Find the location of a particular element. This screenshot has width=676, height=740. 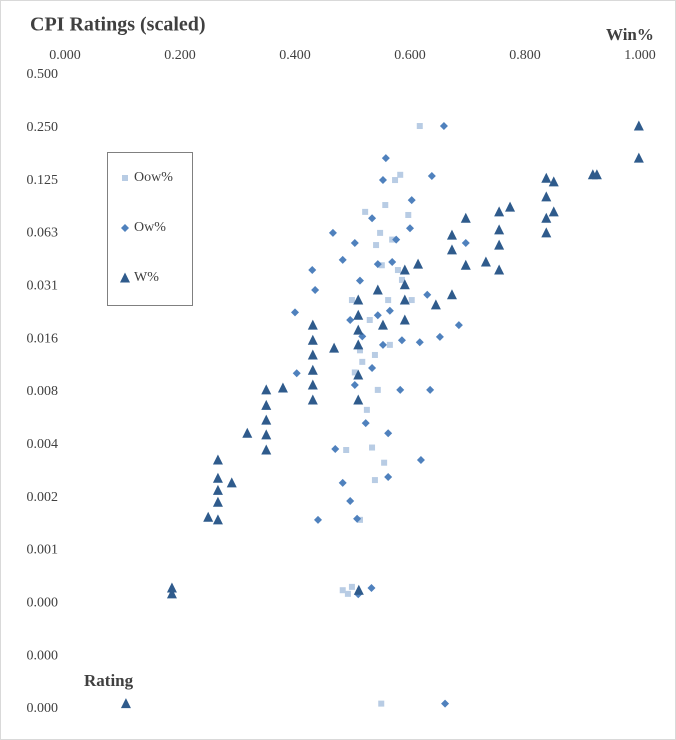

y-tick-label: 0.002 is located at coordinates (43, 497).